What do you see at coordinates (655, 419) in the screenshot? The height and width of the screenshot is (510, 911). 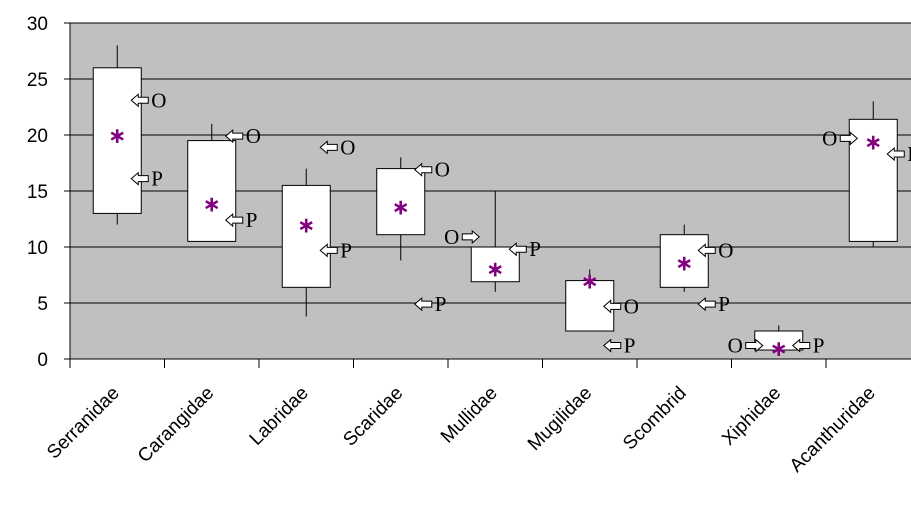 I see `x-tick-label: Scombrid` at bounding box center [655, 419].